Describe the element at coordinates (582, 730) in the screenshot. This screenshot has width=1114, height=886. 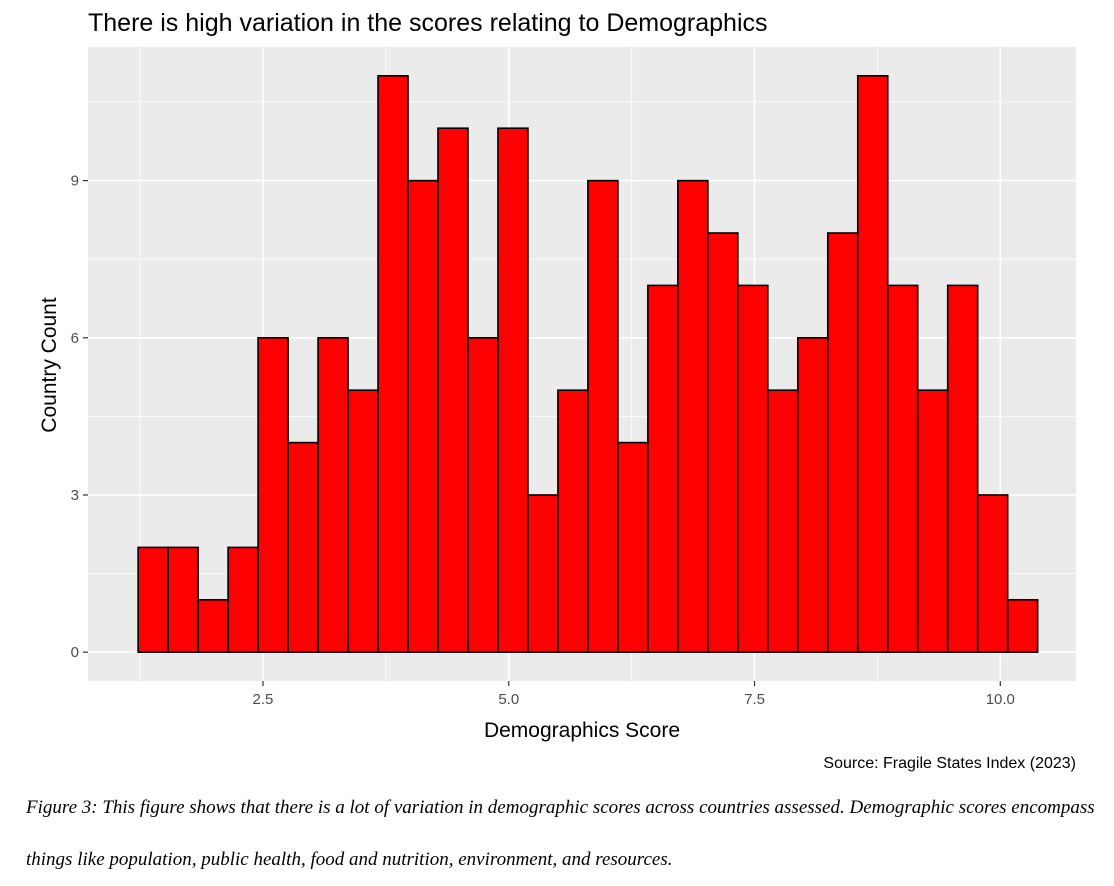
I see `x-axis-title: Demographics Score` at that location.